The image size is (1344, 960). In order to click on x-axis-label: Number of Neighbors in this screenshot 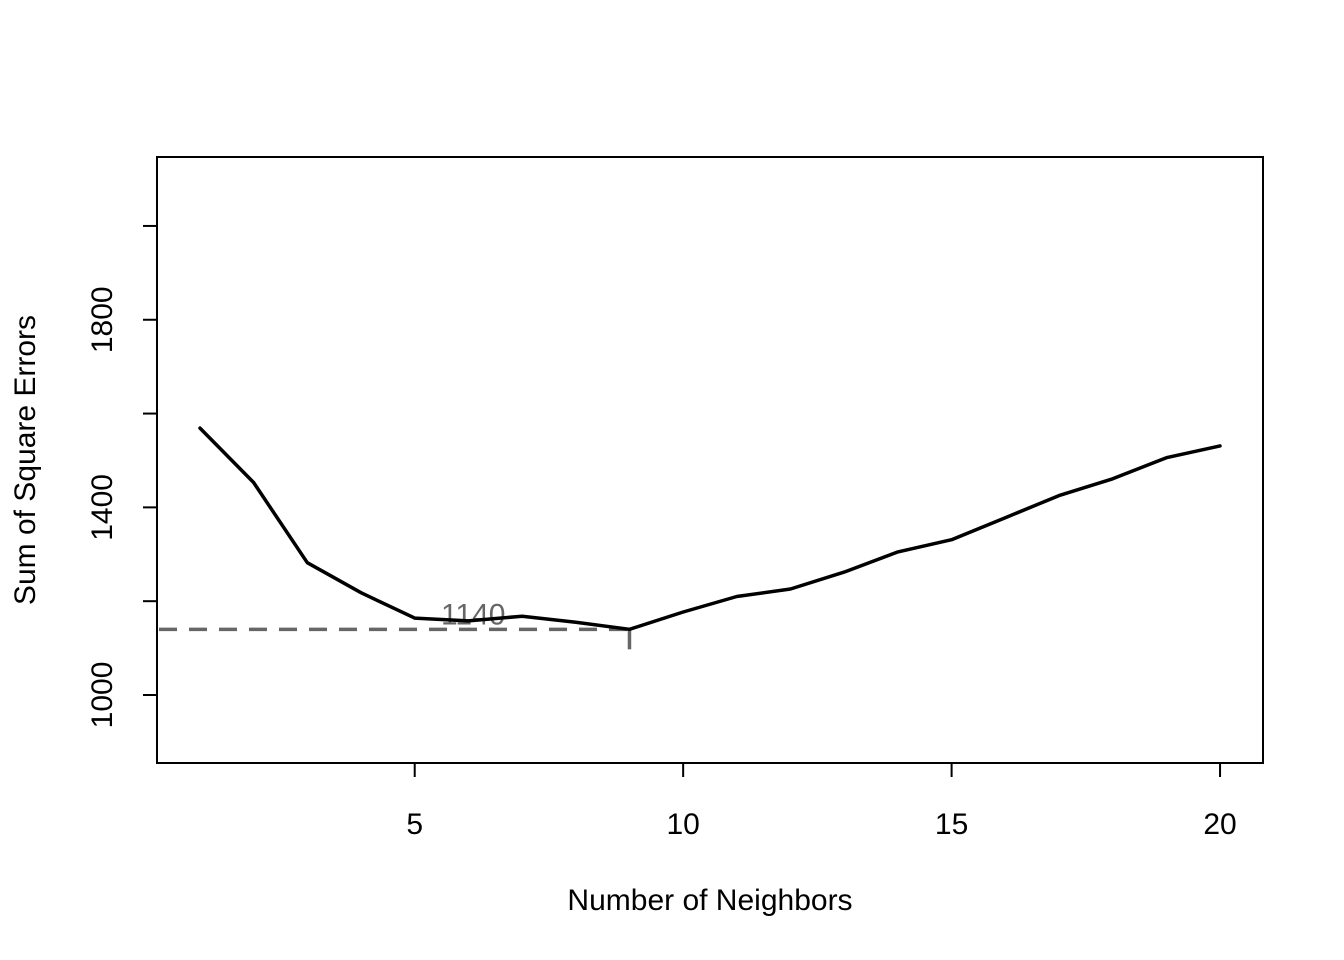, I will do `click(709, 900)`.